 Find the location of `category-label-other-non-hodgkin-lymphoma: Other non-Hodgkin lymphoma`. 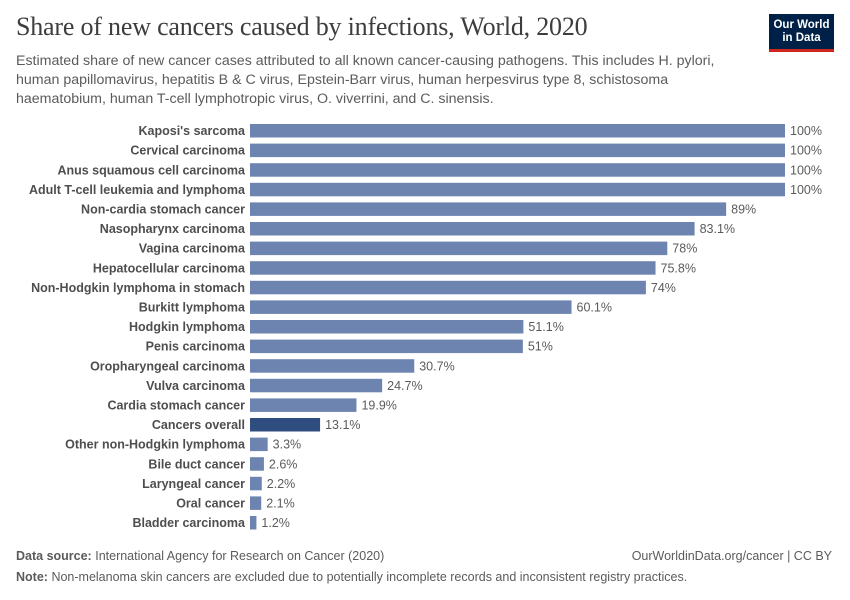

category-label-other-non-hodgkin-lymphoma: Other non-Hodgkin lymphoma is located at coordinates (155, 445).